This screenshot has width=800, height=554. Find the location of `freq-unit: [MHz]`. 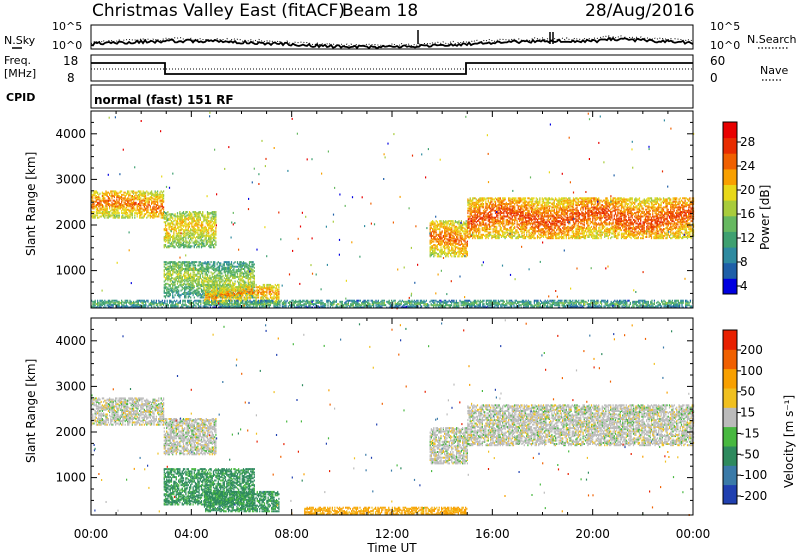

freq-unit: [MHz] is located at coordinates (20, 73).